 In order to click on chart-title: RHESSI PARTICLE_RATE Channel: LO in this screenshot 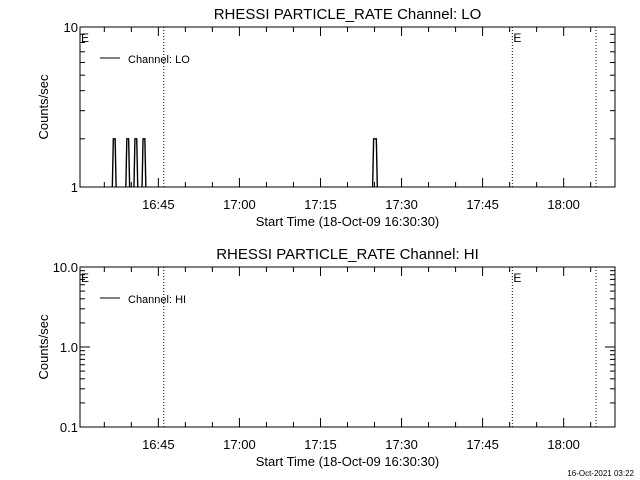, I will do `click(348, 14)`.